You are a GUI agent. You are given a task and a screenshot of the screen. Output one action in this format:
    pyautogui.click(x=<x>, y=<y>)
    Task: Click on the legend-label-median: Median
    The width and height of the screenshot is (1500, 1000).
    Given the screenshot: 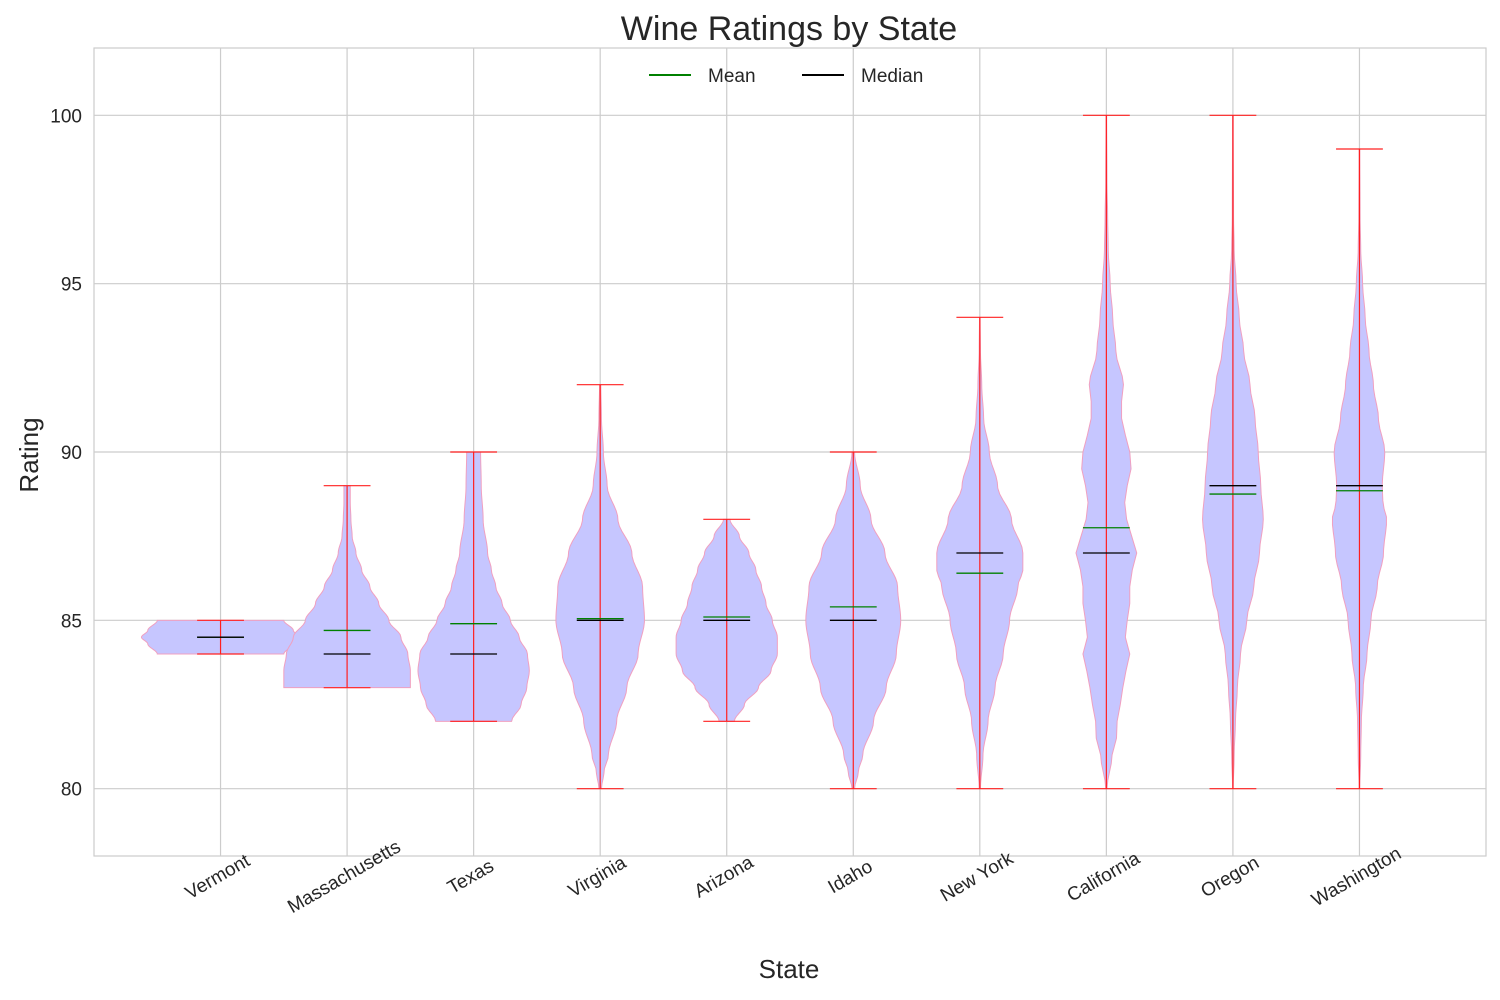 What is the action you would take?
    pyautogui.click(x=892, y=76)
    